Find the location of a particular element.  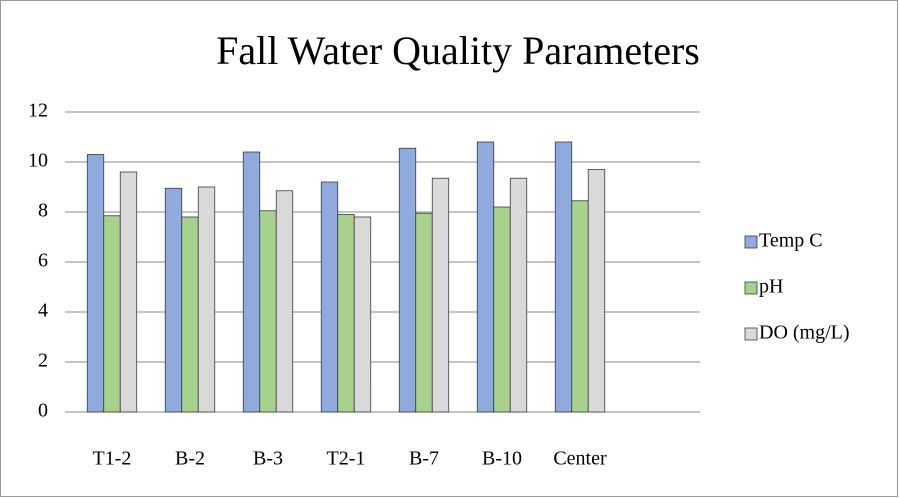

legend-label: pH is located at coordinates (771, 287).